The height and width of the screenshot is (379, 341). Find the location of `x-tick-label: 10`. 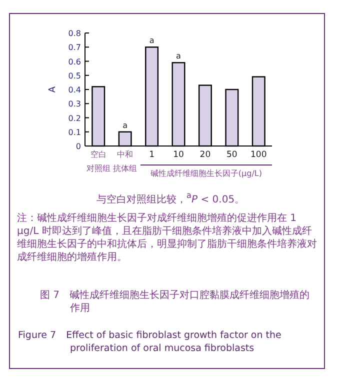

x-tick-label: 10 is located at coordinates (178, 155).